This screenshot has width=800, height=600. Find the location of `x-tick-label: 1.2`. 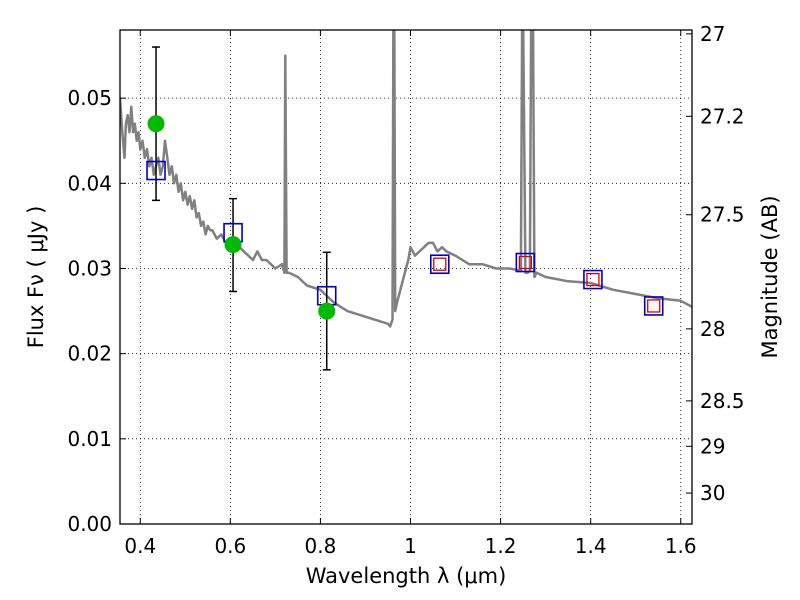

x-tick-label: 1.2 is located at coordinates (501, 546).